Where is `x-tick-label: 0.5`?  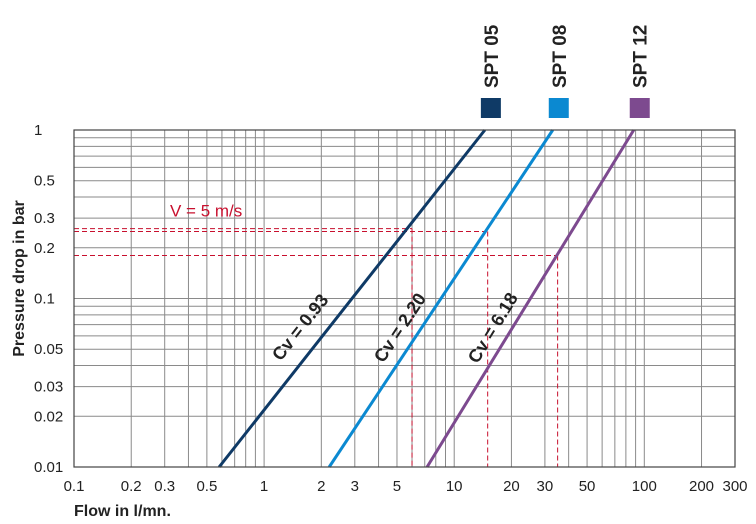 x-tick-label: 0.5 is located at coordinates (206, 486).